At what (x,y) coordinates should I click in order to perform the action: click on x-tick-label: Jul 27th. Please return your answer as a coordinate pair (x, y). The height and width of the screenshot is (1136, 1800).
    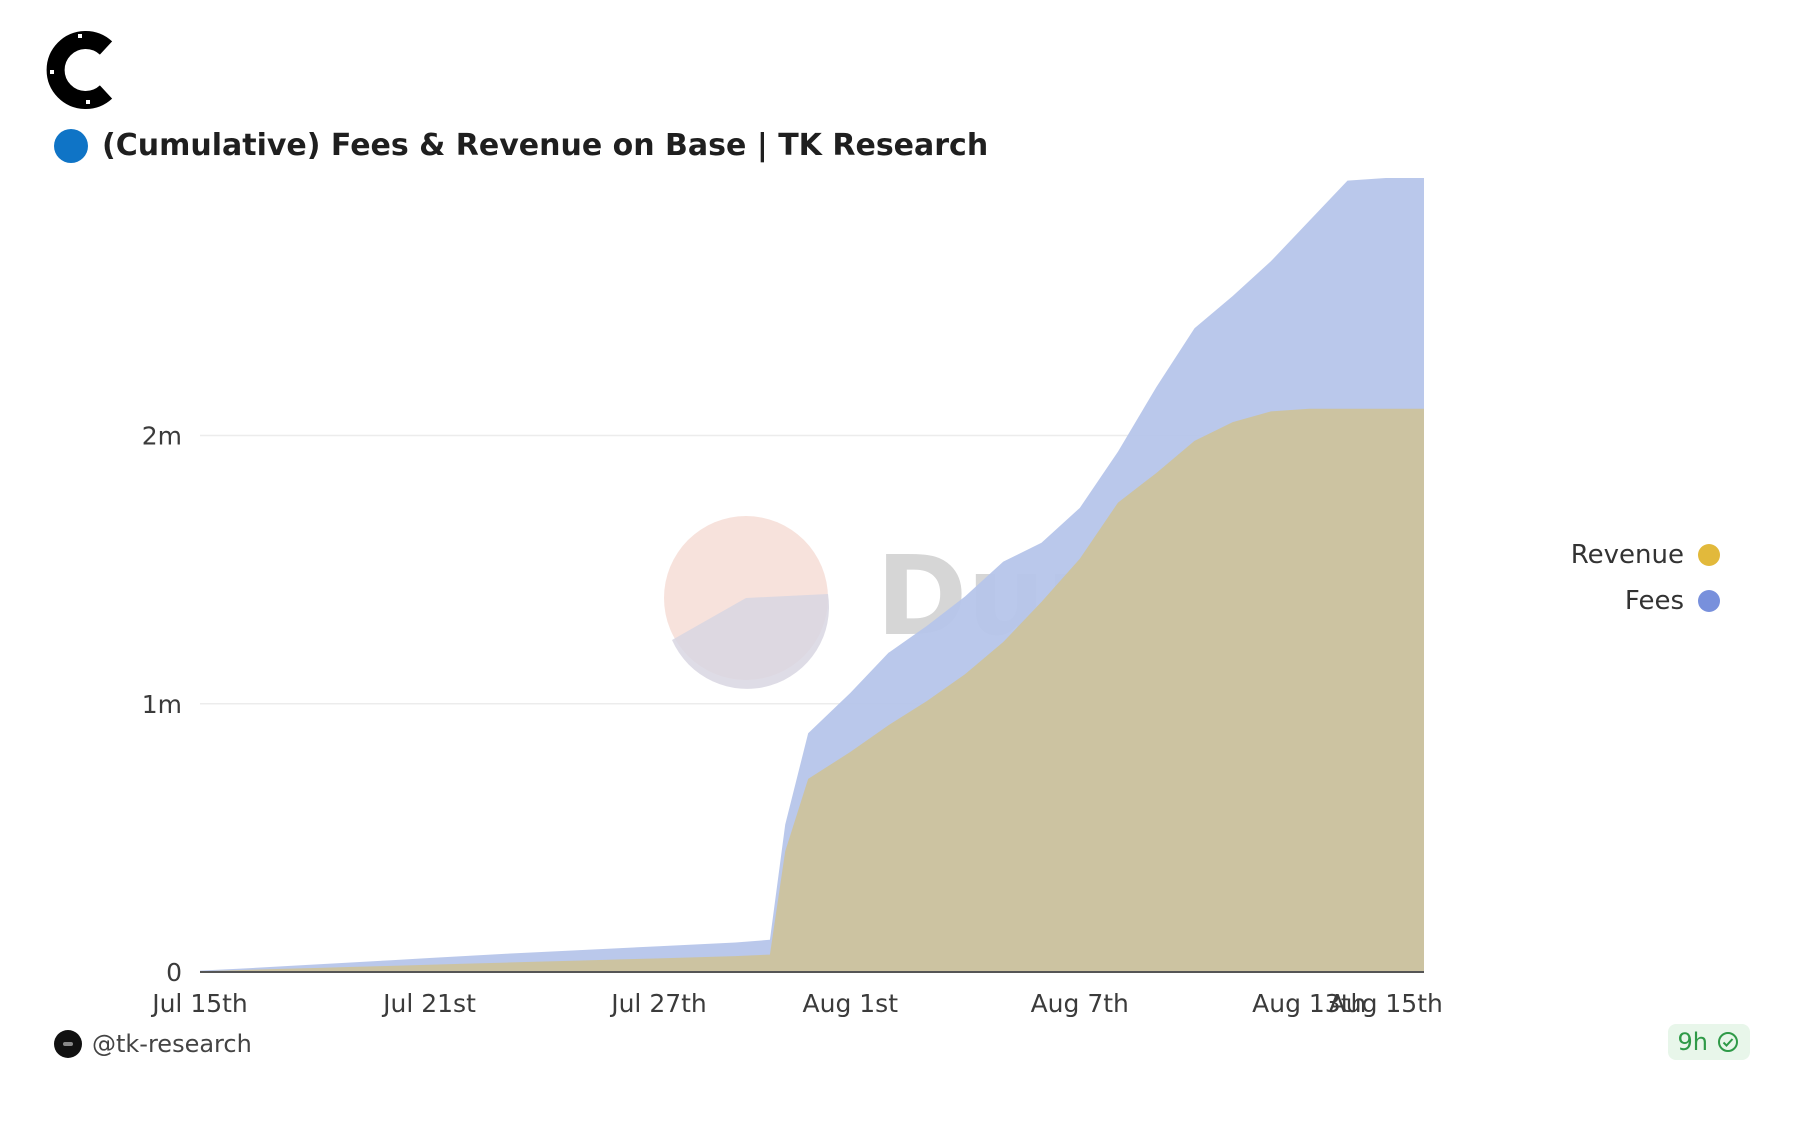
    Looking at the image, I should click on (658, 1003).